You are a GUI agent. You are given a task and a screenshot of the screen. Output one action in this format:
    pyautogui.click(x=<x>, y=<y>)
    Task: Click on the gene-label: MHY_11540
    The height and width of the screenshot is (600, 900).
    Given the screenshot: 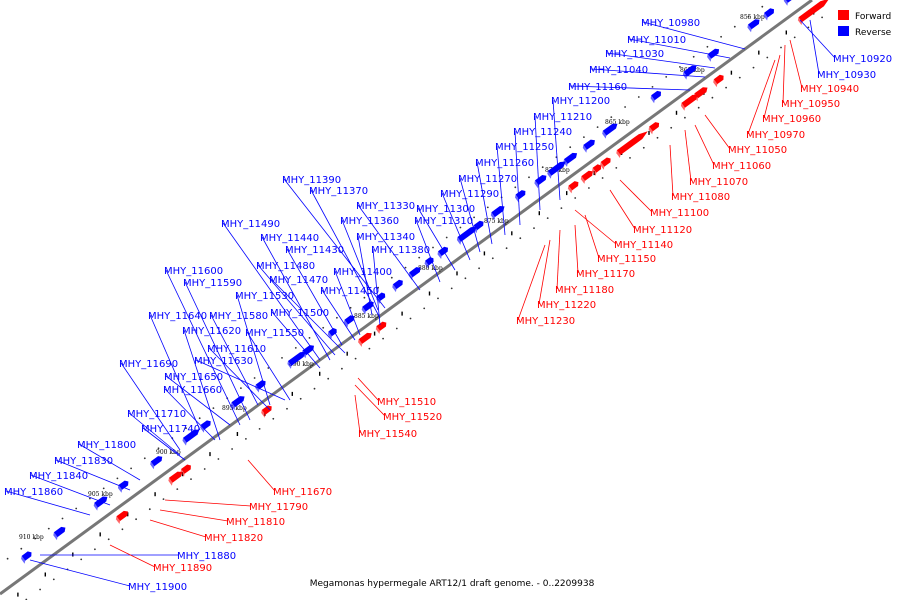 What is the action you would take?
    pyautogui.click(x=387, y=434)
    